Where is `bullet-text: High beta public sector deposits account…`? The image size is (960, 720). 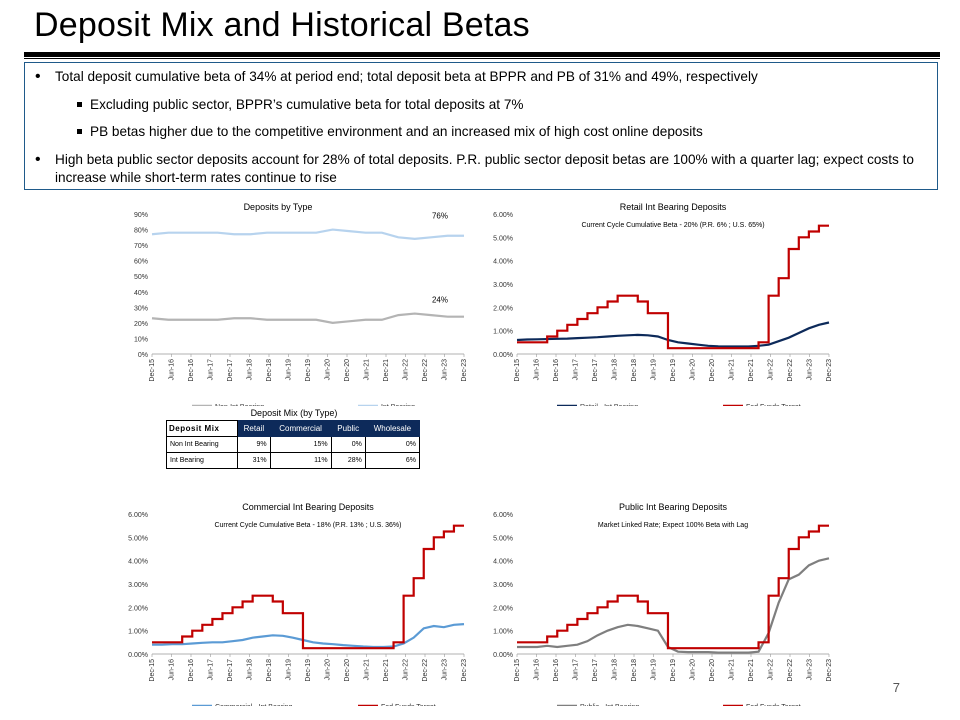 bullet-text: High beta public sector deposits account… is located at coordinates (484, 168).